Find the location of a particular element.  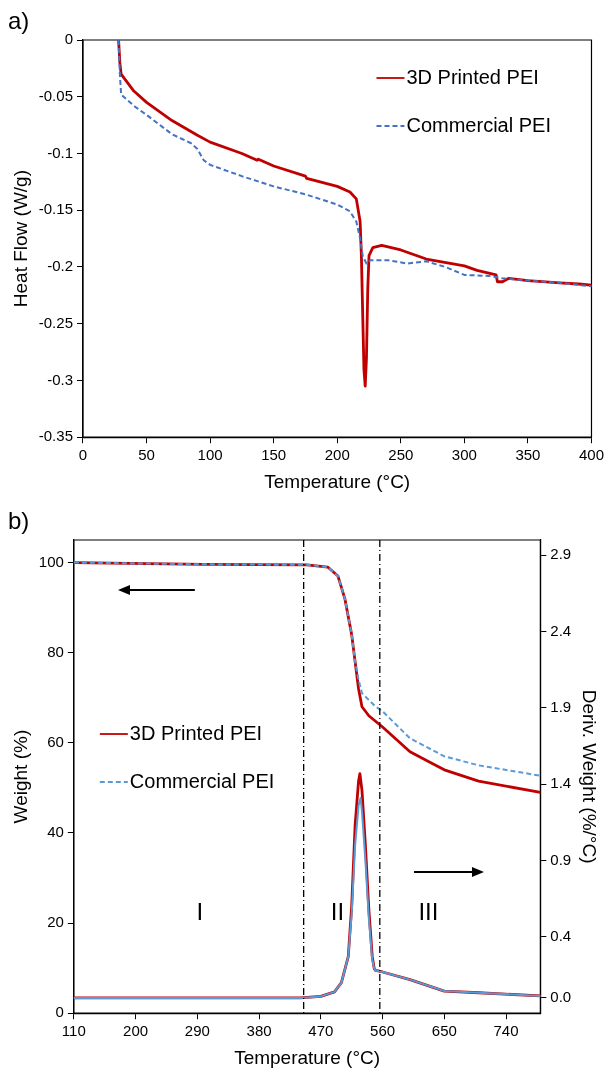

y-tick-label: 20 is located at coordinates (55, 922).